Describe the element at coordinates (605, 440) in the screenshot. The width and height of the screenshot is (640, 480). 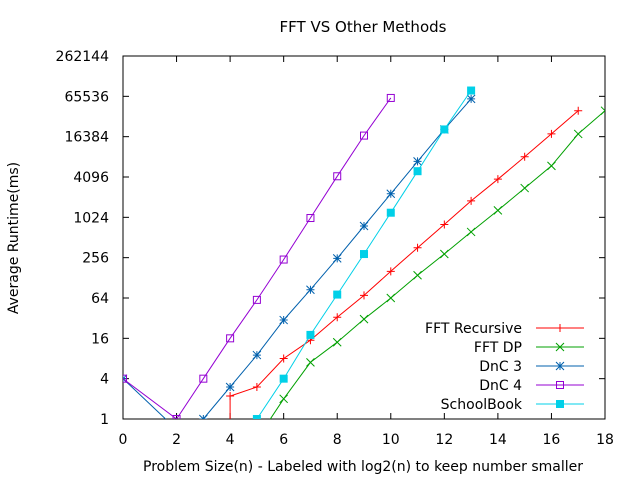
I see `x-tick-label: 18` at that location.